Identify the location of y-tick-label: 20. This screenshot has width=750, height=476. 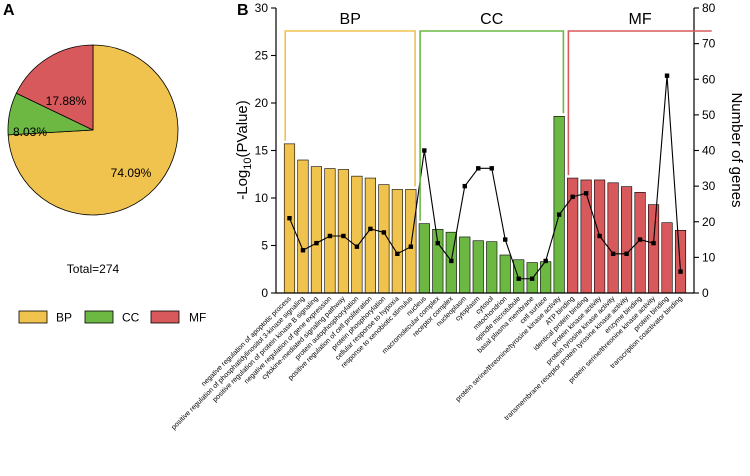
(262, 103).